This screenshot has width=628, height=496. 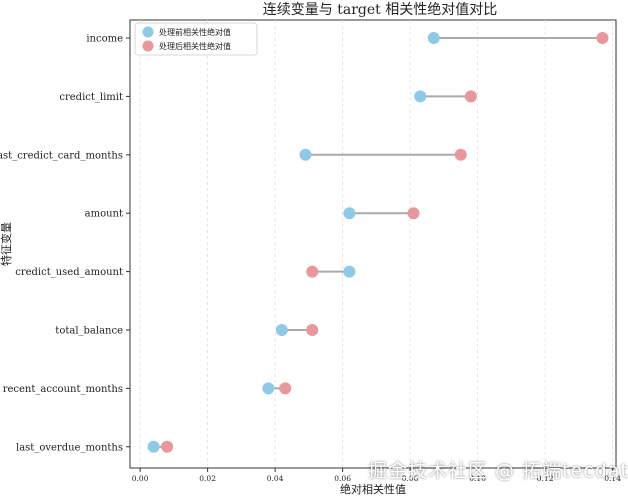 I want to click on x-tick-label: 0.08, so click(x=410, y=478).